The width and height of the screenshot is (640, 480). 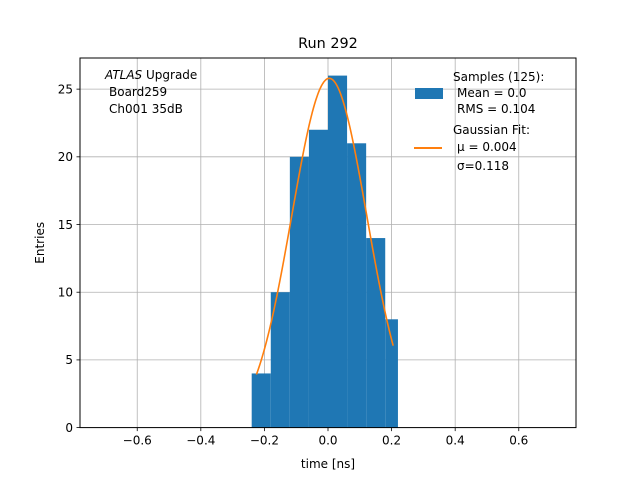 I want to click on gaussian-fit, so click(x=324, y=226).